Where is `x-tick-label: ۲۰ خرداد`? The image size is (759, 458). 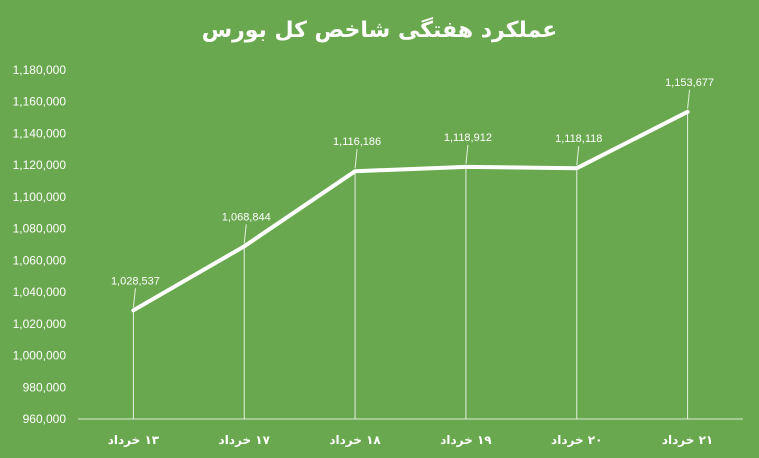 x-tick-label: ۲۰ خرداد is located at coordinates (576, 440).